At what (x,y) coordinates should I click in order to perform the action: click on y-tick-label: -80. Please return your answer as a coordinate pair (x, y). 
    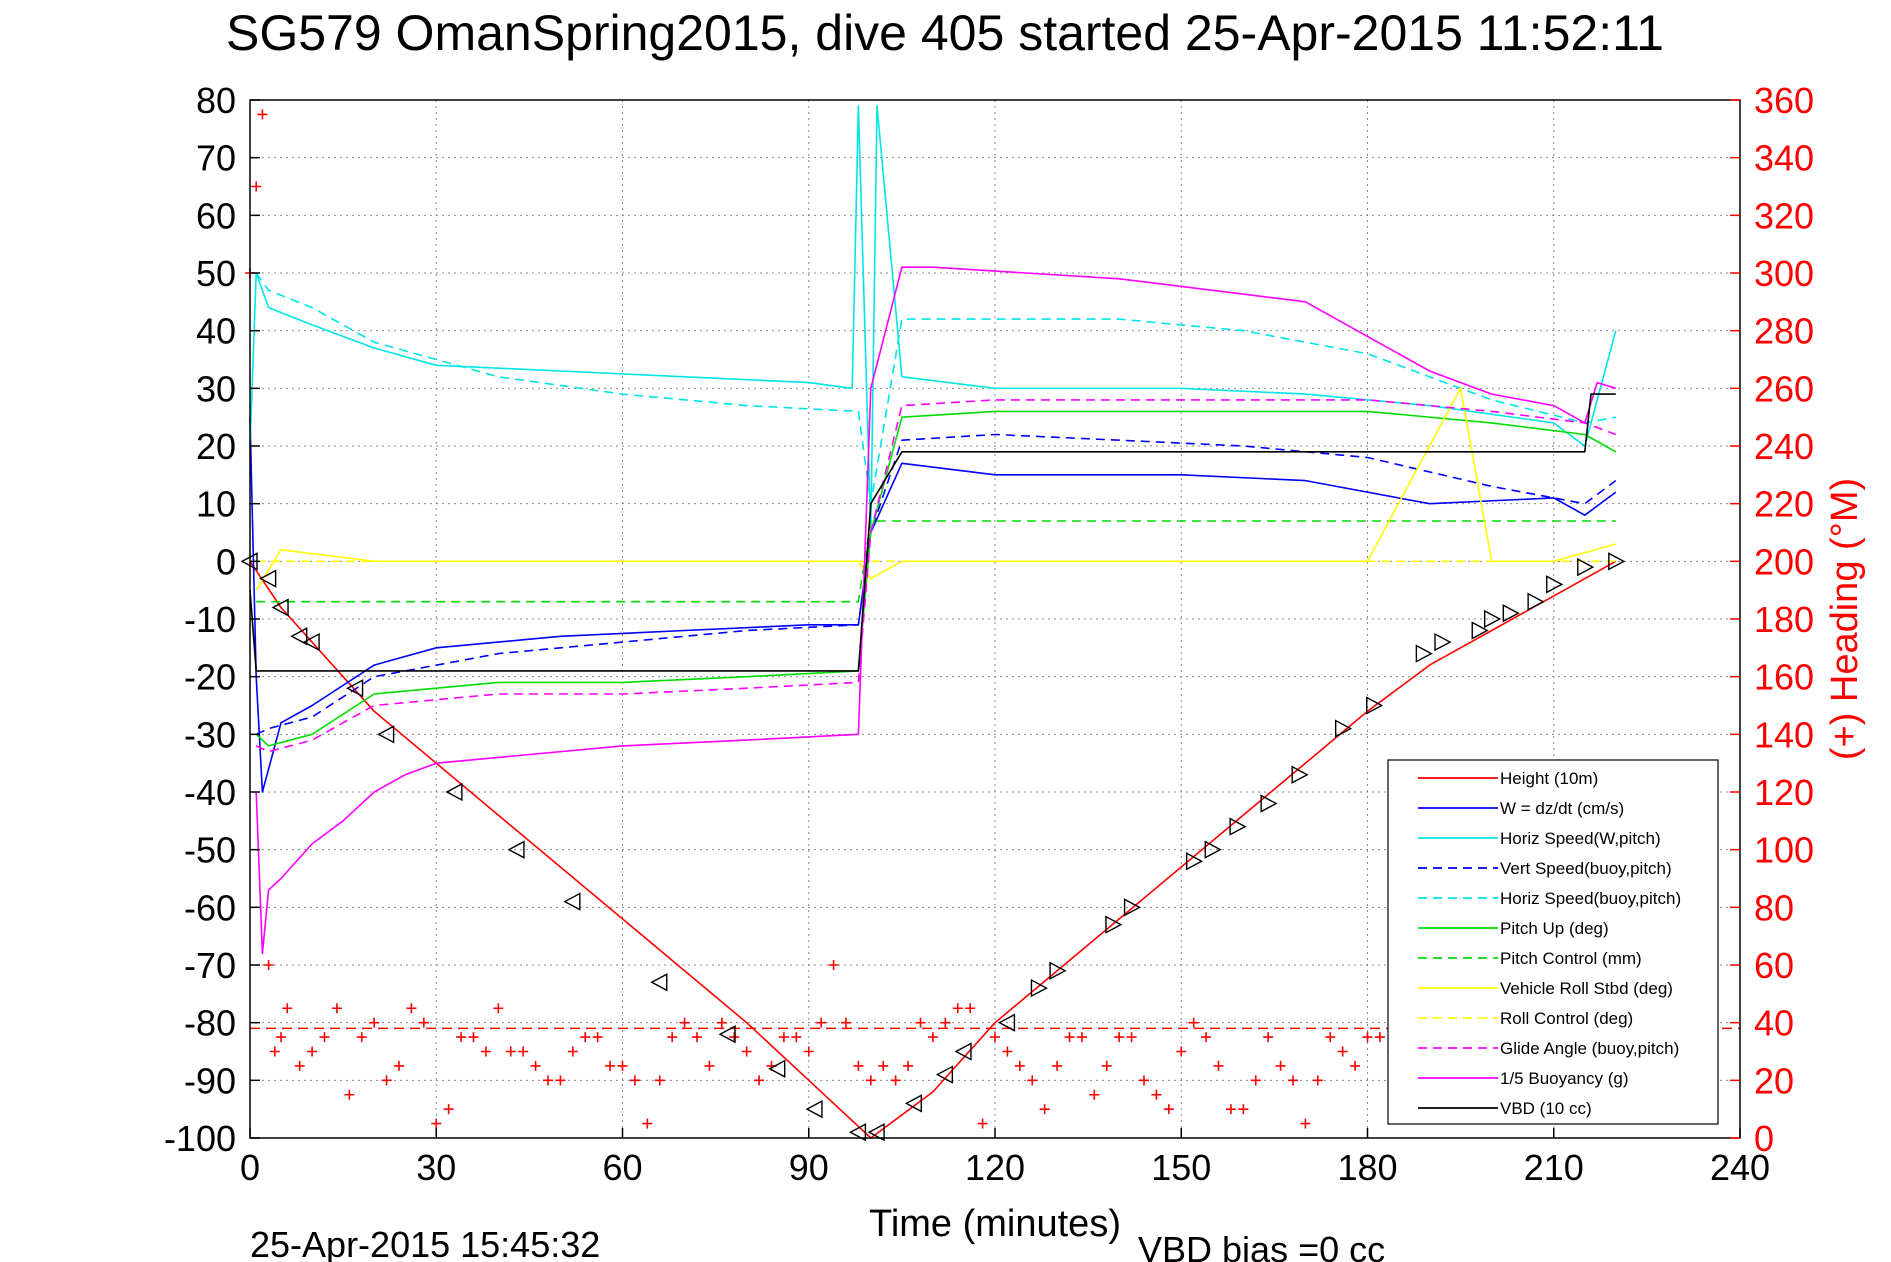
    Looking at the image, I should click on (210, 1023).